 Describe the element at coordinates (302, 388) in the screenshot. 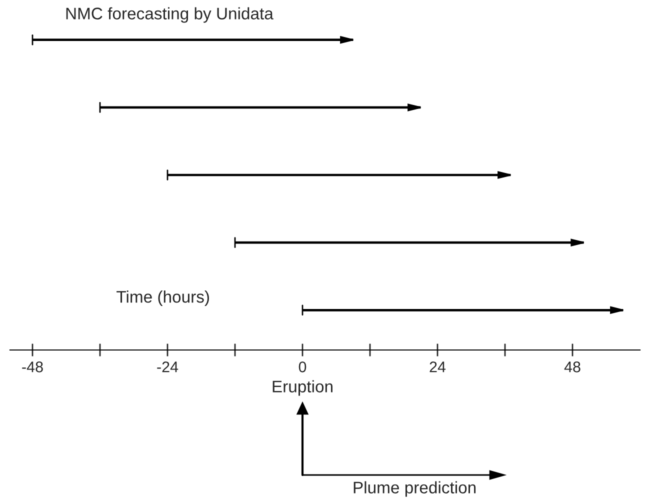

I see `text: Eruption` at that location.